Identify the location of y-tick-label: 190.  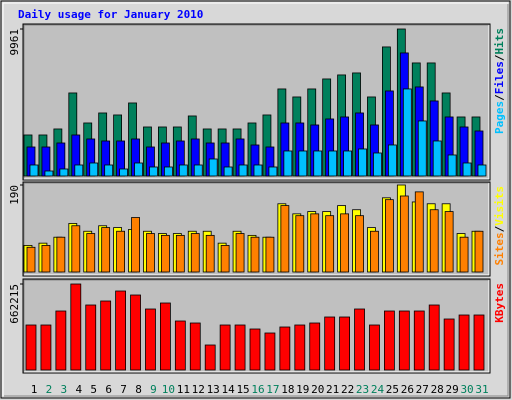
(14, 195).